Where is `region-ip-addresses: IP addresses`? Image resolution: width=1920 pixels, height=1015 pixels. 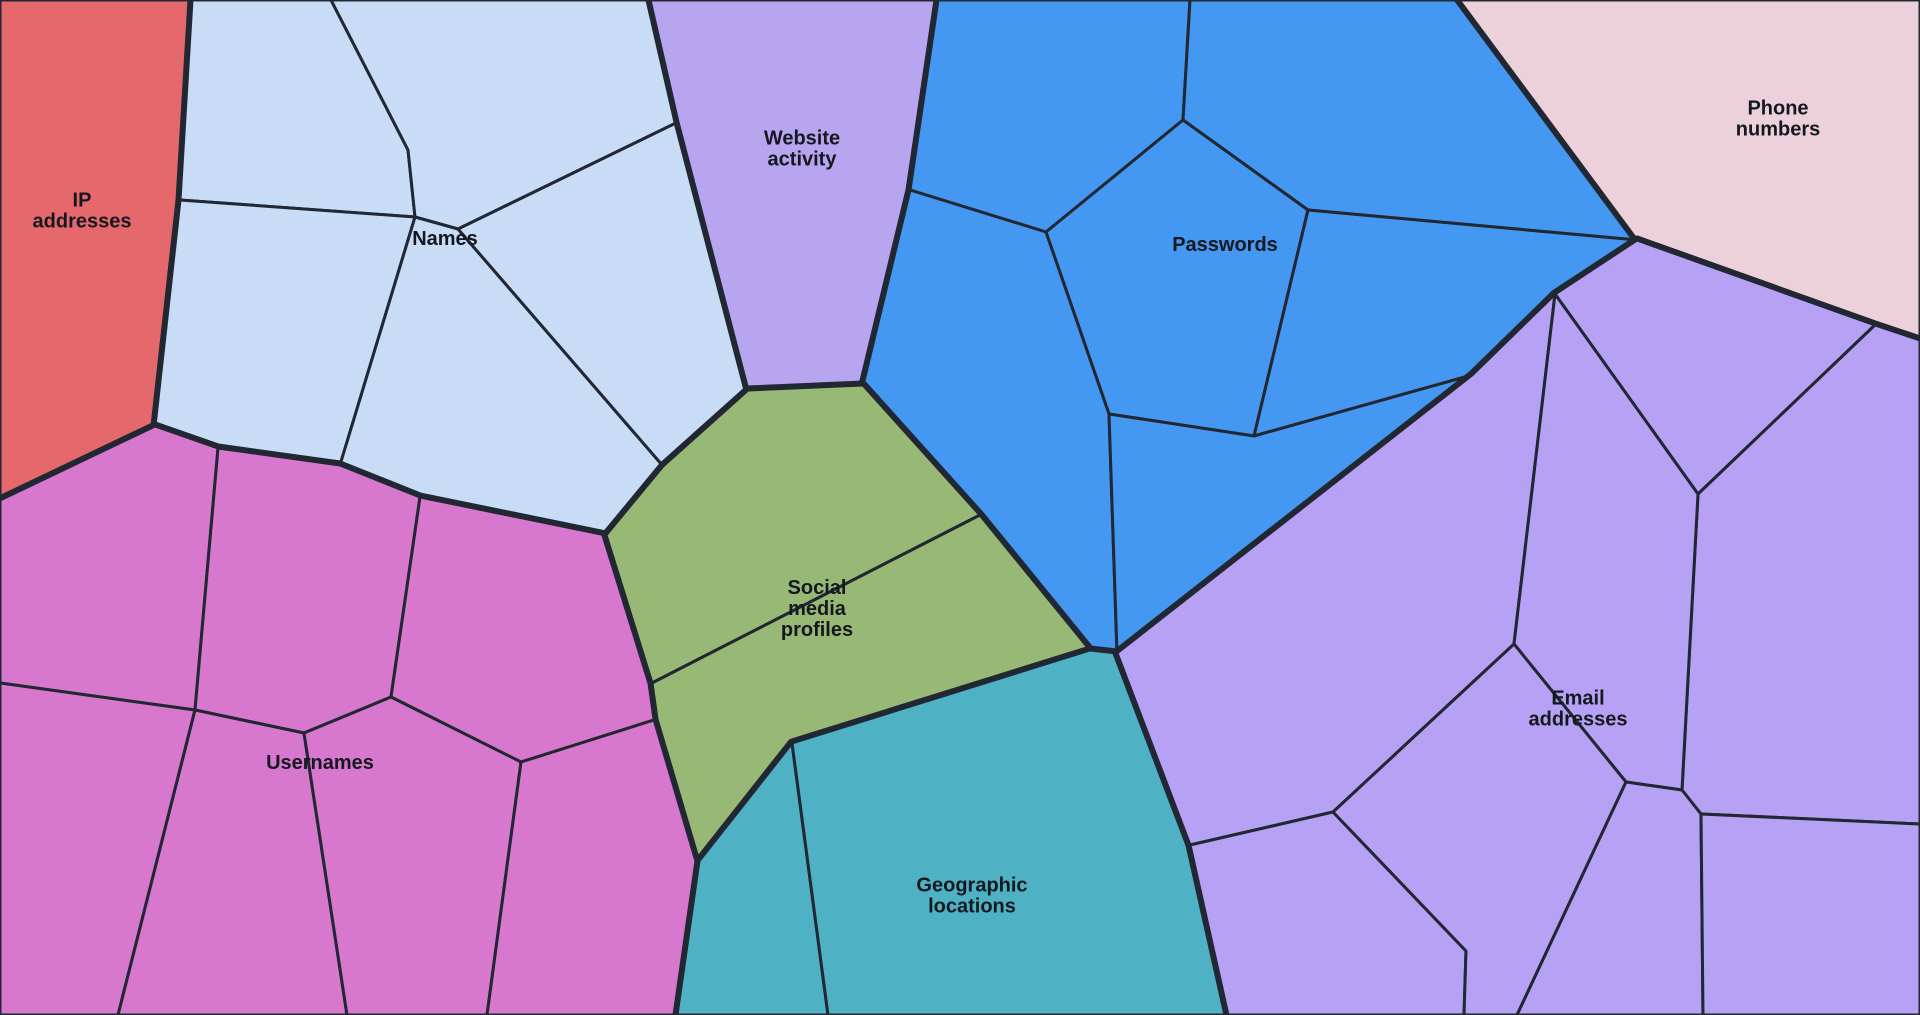 region-ip-addresses: IP addresses is located at coordinates (98, 252).